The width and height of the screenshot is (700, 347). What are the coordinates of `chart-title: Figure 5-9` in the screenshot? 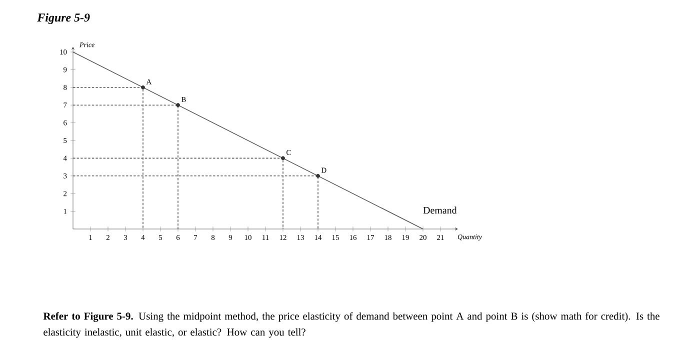 It's located at (63, 18).